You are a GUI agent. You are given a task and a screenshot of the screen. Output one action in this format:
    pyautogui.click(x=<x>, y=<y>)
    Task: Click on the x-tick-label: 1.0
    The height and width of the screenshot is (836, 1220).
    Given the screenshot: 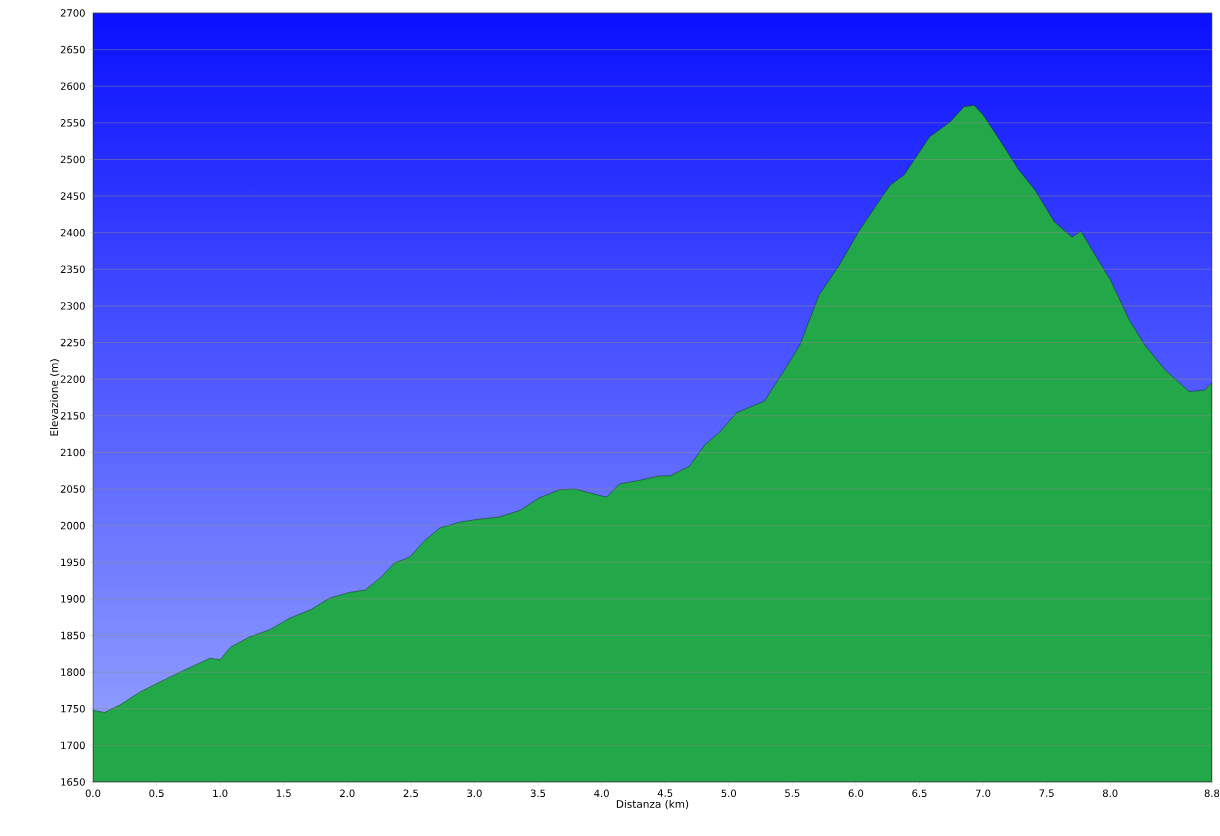 What is the action you would take?
    pyautogui.click(x=220, y=793)
    